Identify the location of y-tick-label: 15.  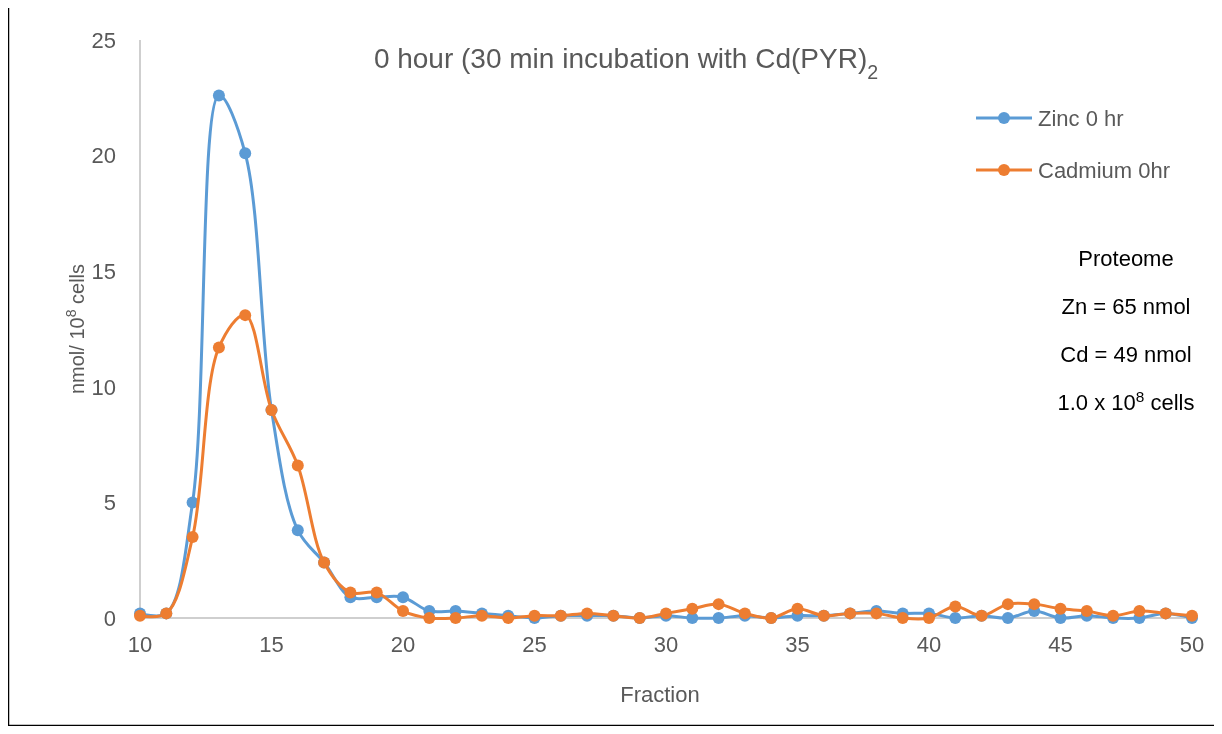
(103, 271).